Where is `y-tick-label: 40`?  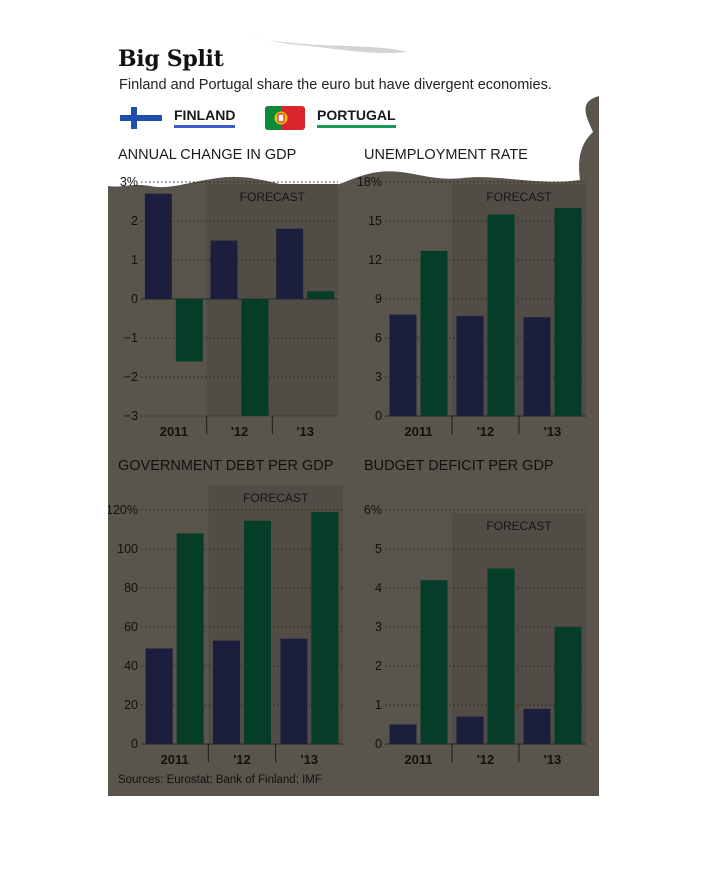
y-tick-label: 40 is located at coordinates (131, 666).